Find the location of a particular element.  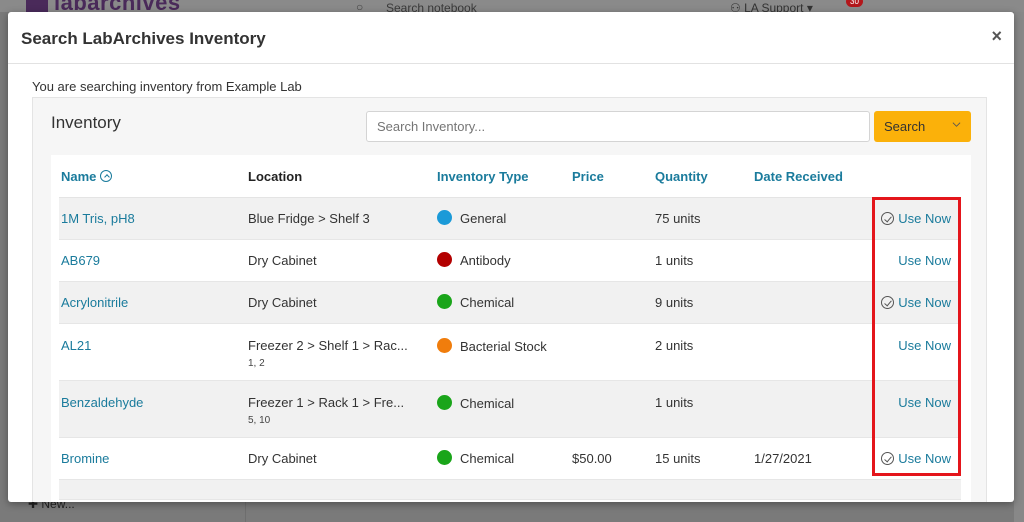

item-name-link: Acrylonitrile is located at coordinates (95, 302).